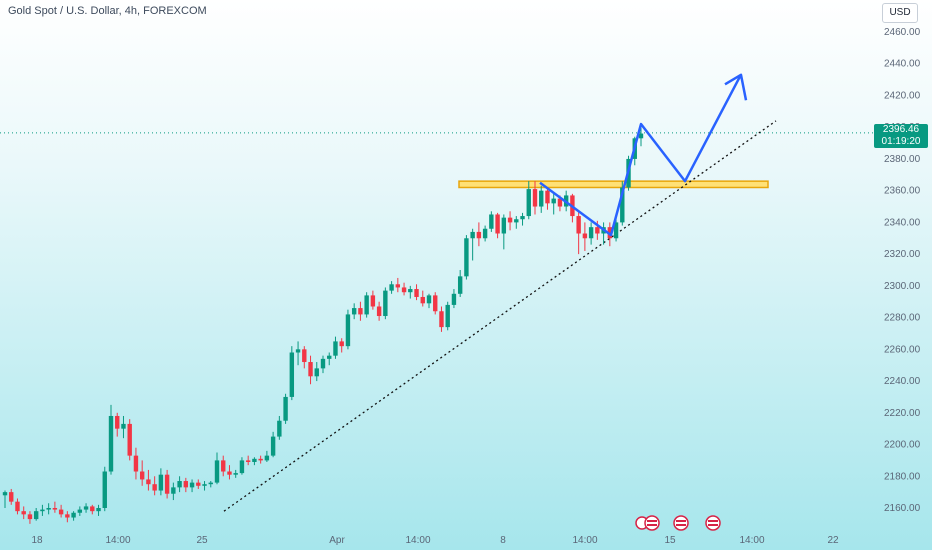  Describe the element at coordinates (902, 254) in the screenshot. I see `y-tick-label: 2320.00` at that location.